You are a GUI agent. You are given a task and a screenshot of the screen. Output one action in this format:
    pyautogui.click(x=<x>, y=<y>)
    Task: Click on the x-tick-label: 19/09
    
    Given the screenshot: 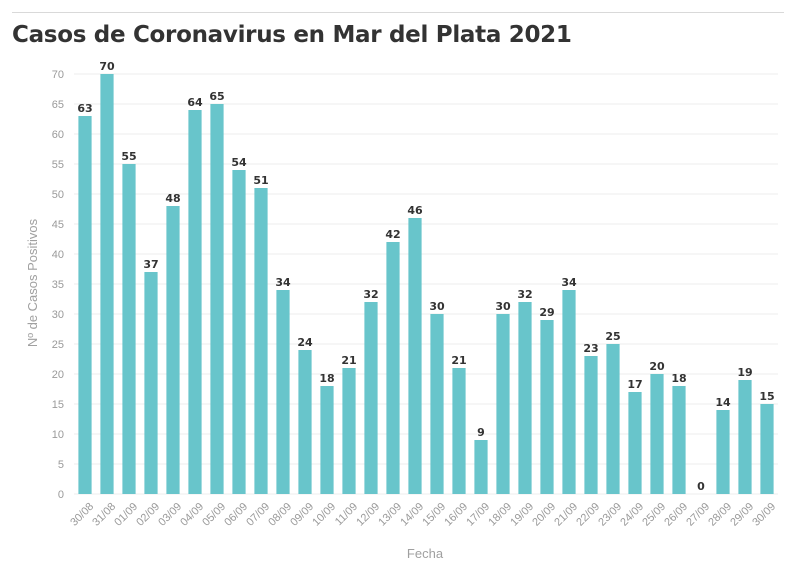 What is the action you would take?
    pyautogui.click(x=522, y=515)
    